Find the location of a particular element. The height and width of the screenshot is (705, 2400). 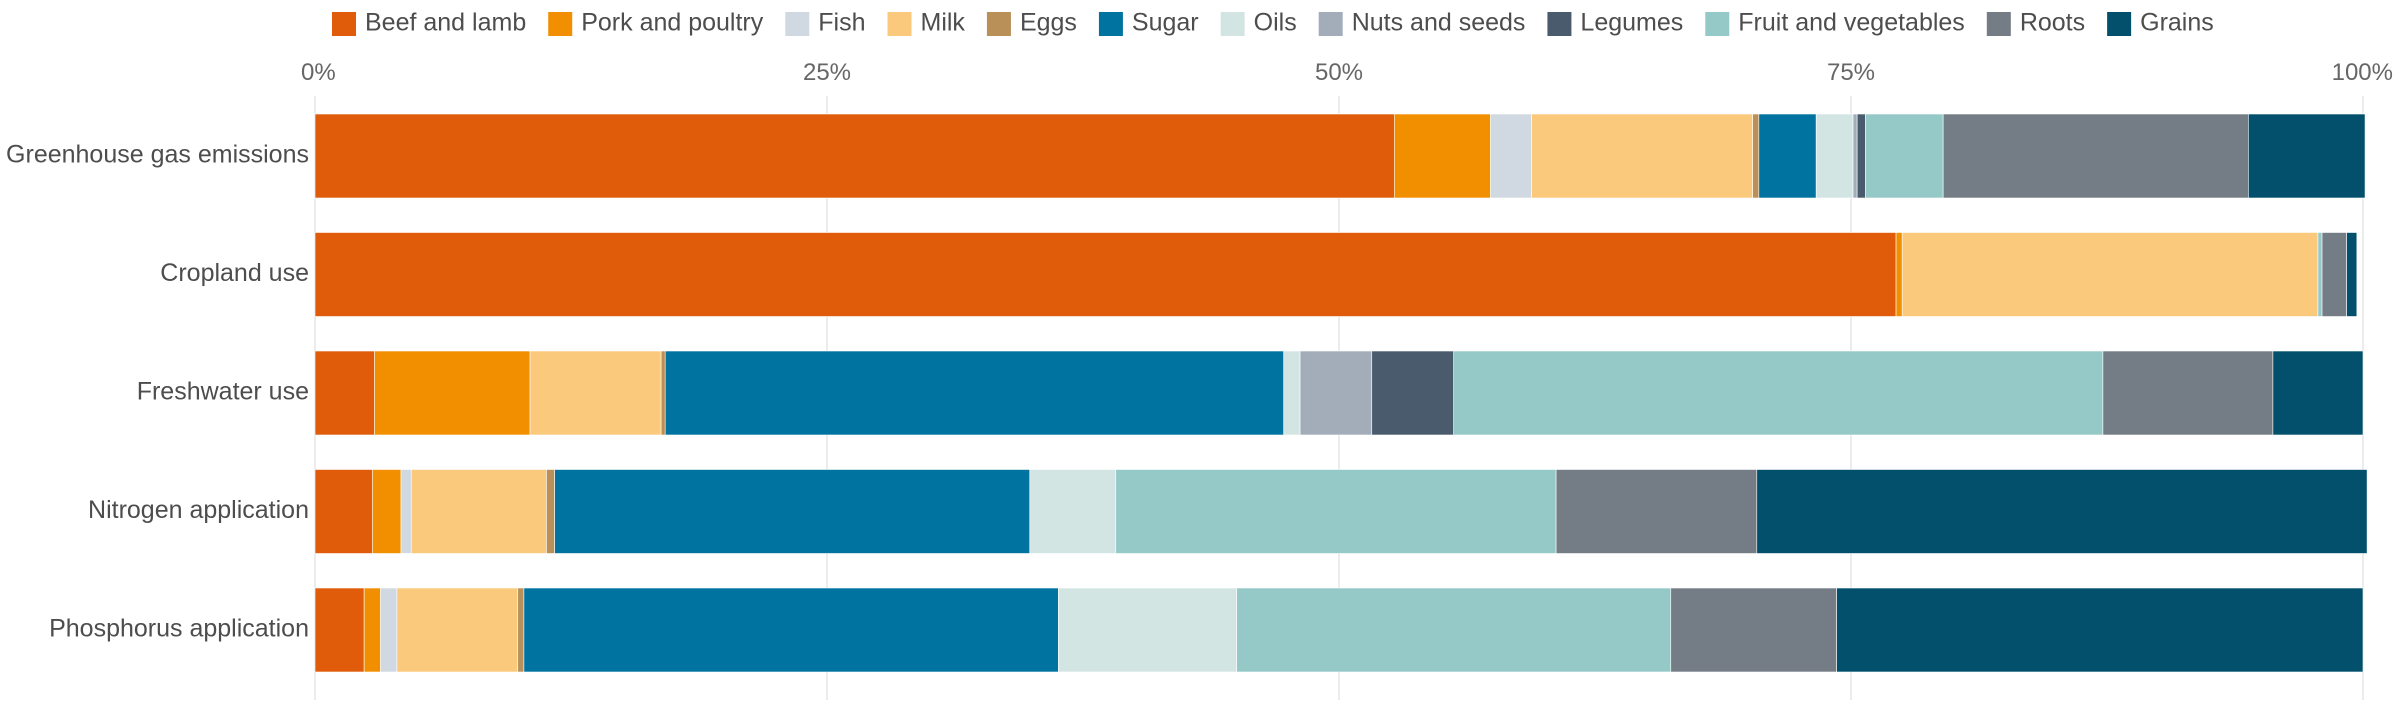

legend-item-pork-and-poultry: Pork and poultry is located at coordinates (656, 23).